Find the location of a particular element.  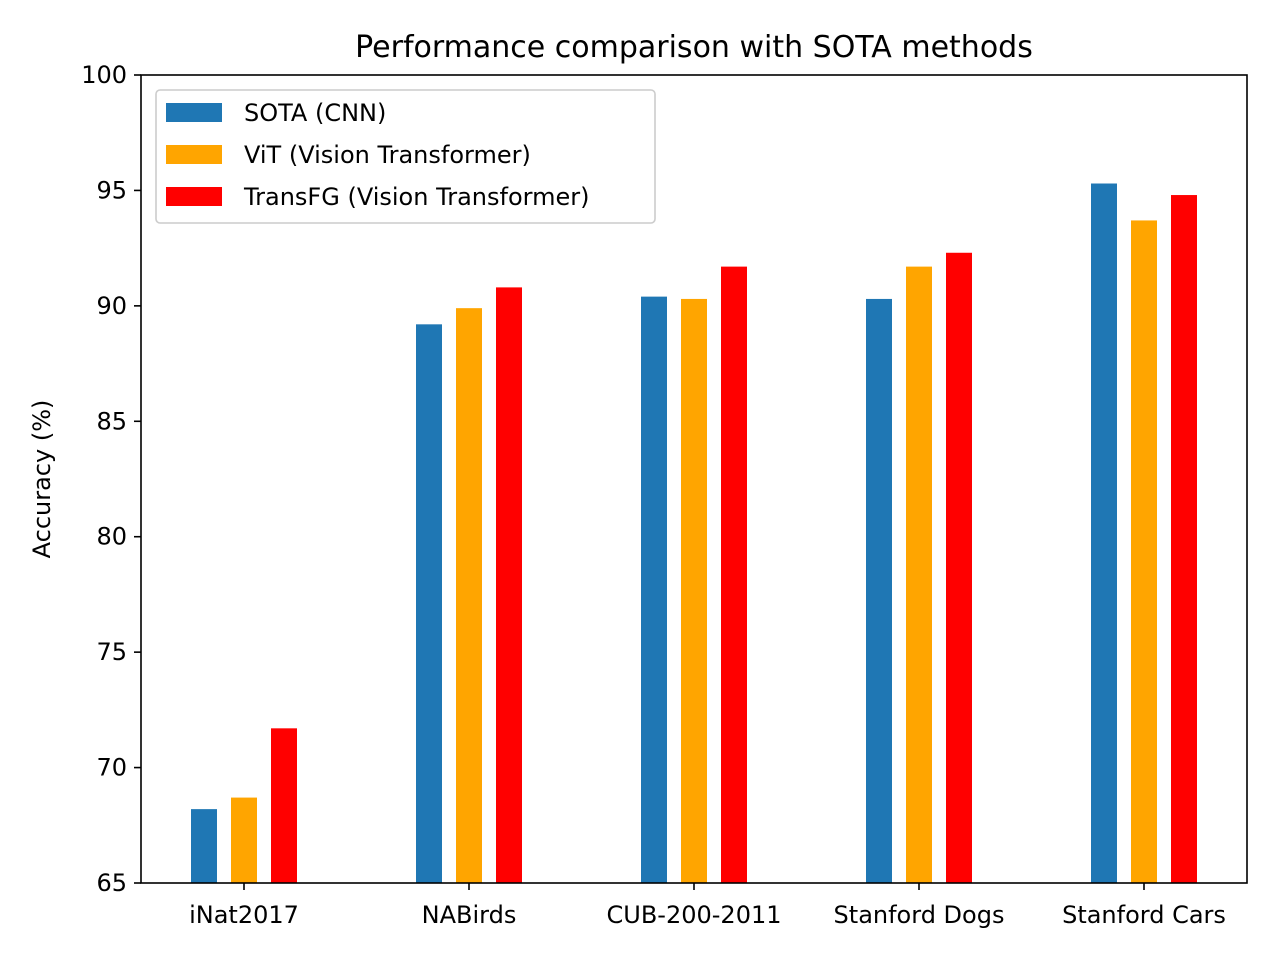

legend-box is located at coordinates (405, 156).